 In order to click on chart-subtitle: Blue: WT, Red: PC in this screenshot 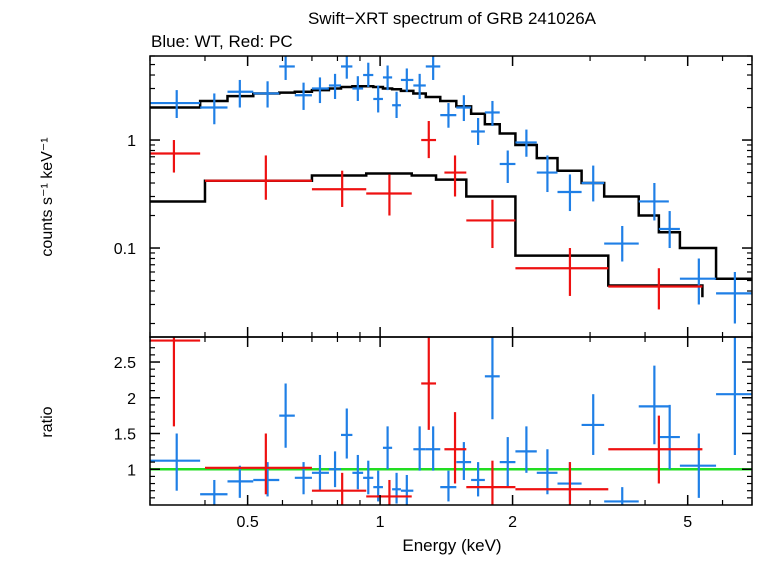, I will do `click(222, 41)`.